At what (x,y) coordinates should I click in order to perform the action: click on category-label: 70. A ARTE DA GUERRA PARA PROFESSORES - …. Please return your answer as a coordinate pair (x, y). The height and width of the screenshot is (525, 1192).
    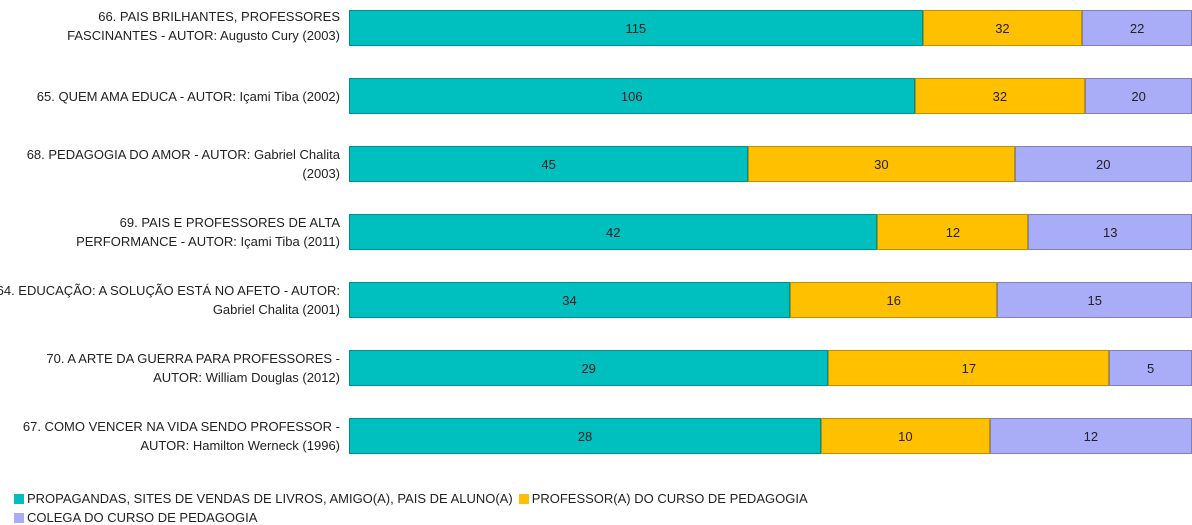
    Looking at the image, I should click on (193, 368).